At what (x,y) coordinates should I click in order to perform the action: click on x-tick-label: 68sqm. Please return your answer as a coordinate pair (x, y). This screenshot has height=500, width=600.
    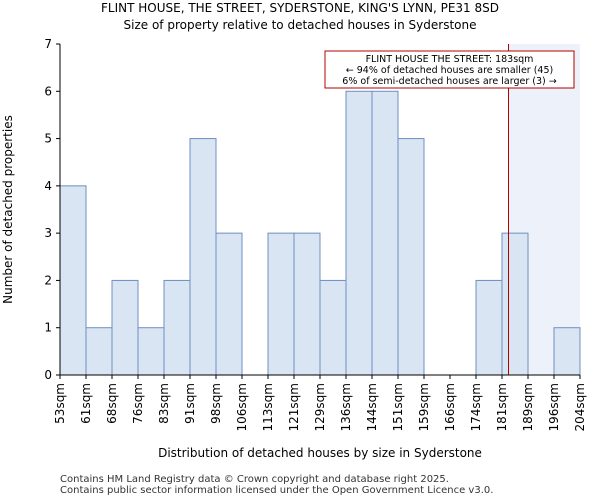
    Looking at the image, I should click on (112, 403).